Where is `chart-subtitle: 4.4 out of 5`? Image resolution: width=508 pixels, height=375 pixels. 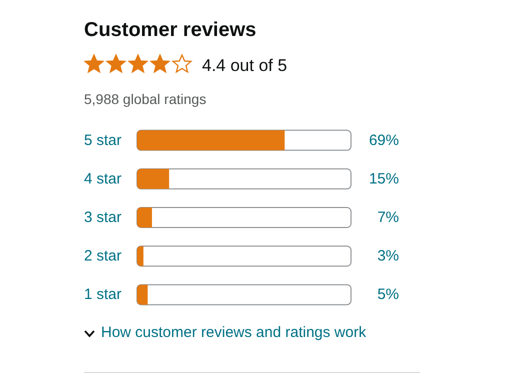
chart-subtitle: 4.4 out of 5 is located at coordinates (245, 65).